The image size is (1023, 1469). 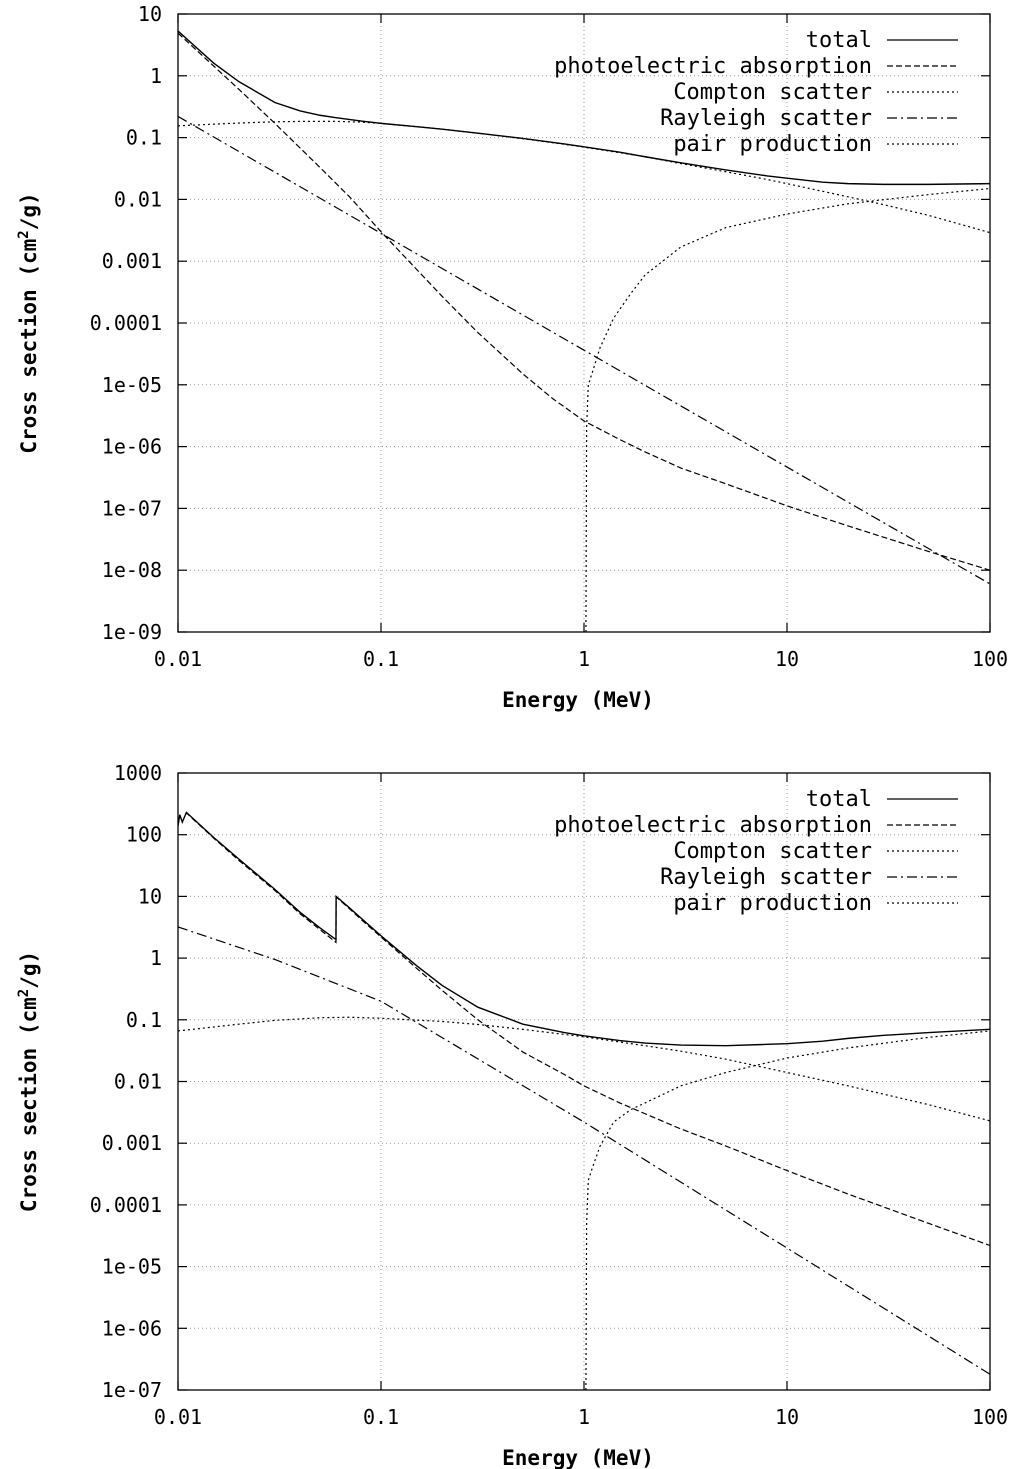 What do you see at coordinates (138, 773) in the screenshot?
I see `y-tick-label: 1000` at bounding box center [138, 773].